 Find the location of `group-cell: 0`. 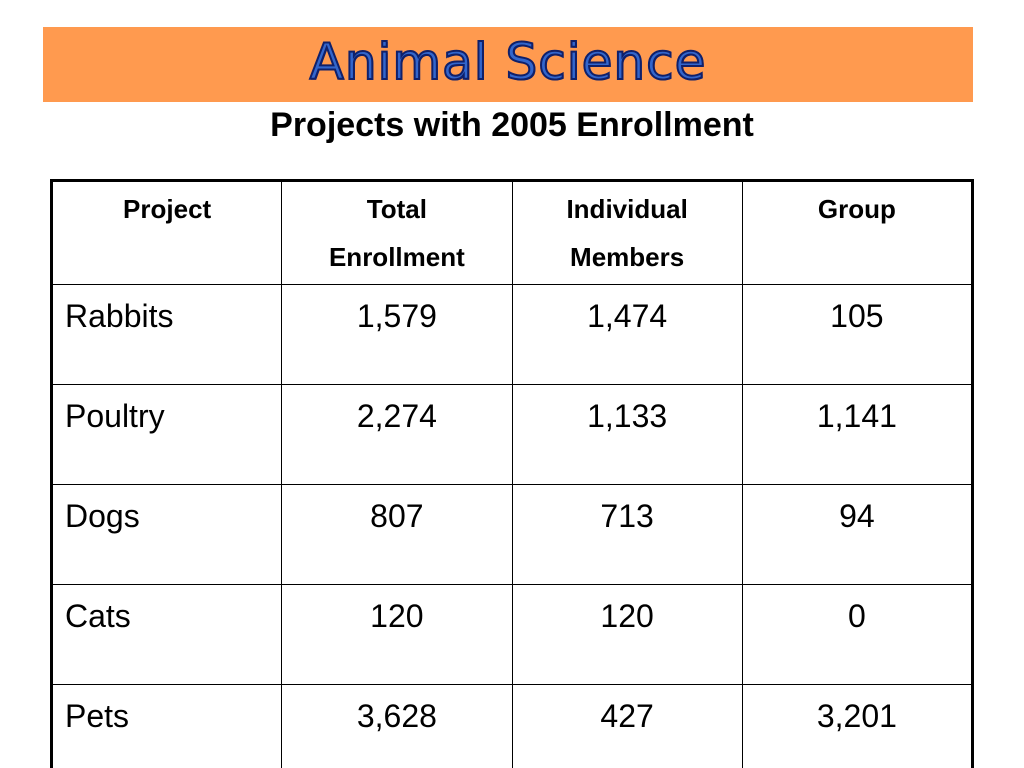

group-cell: 0 is located at coordinates (857, 634).